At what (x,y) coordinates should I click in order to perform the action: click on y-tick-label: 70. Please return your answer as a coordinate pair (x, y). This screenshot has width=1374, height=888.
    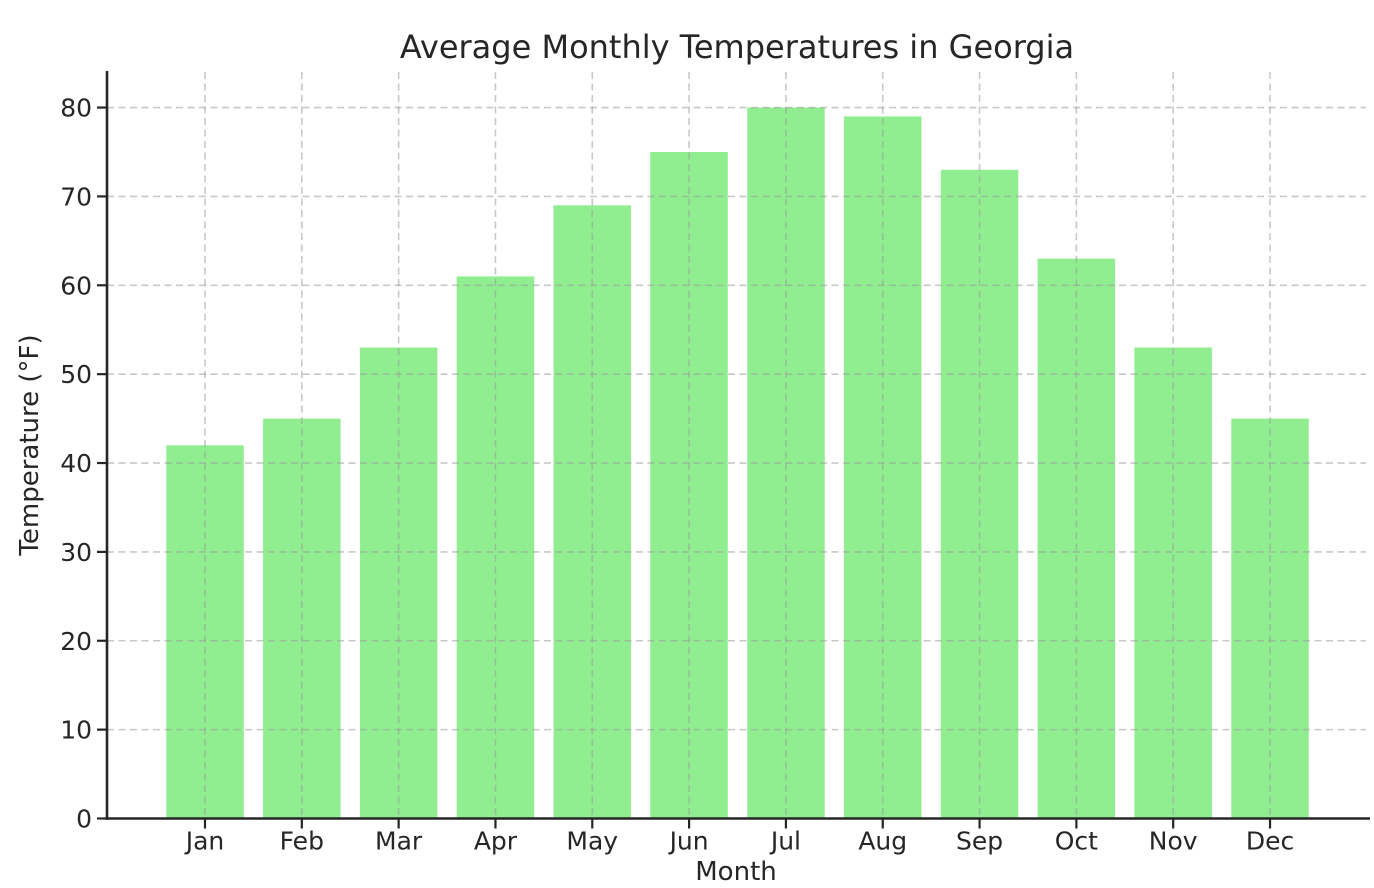
    Looking at the image, I should click on (76, 196).